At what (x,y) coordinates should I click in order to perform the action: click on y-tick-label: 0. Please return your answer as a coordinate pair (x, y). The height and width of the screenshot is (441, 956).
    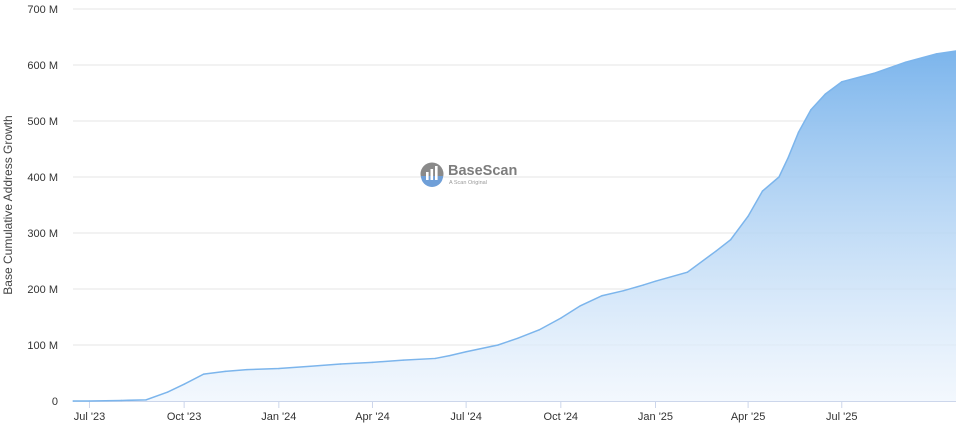
    Looking at the image, I should click on (55, 402).